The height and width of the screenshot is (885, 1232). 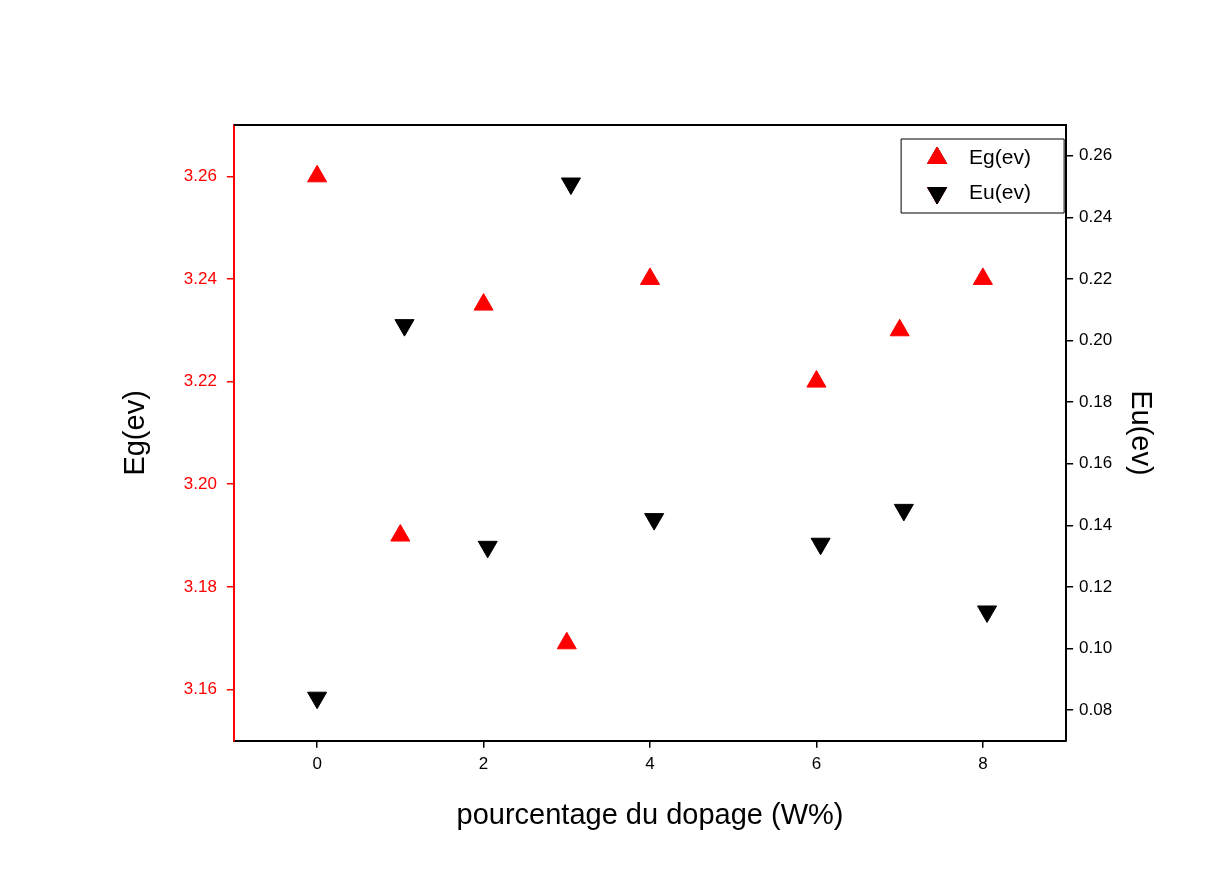 I want to click on y2-tick-label: 0.20, so click(x=1096, y=340).